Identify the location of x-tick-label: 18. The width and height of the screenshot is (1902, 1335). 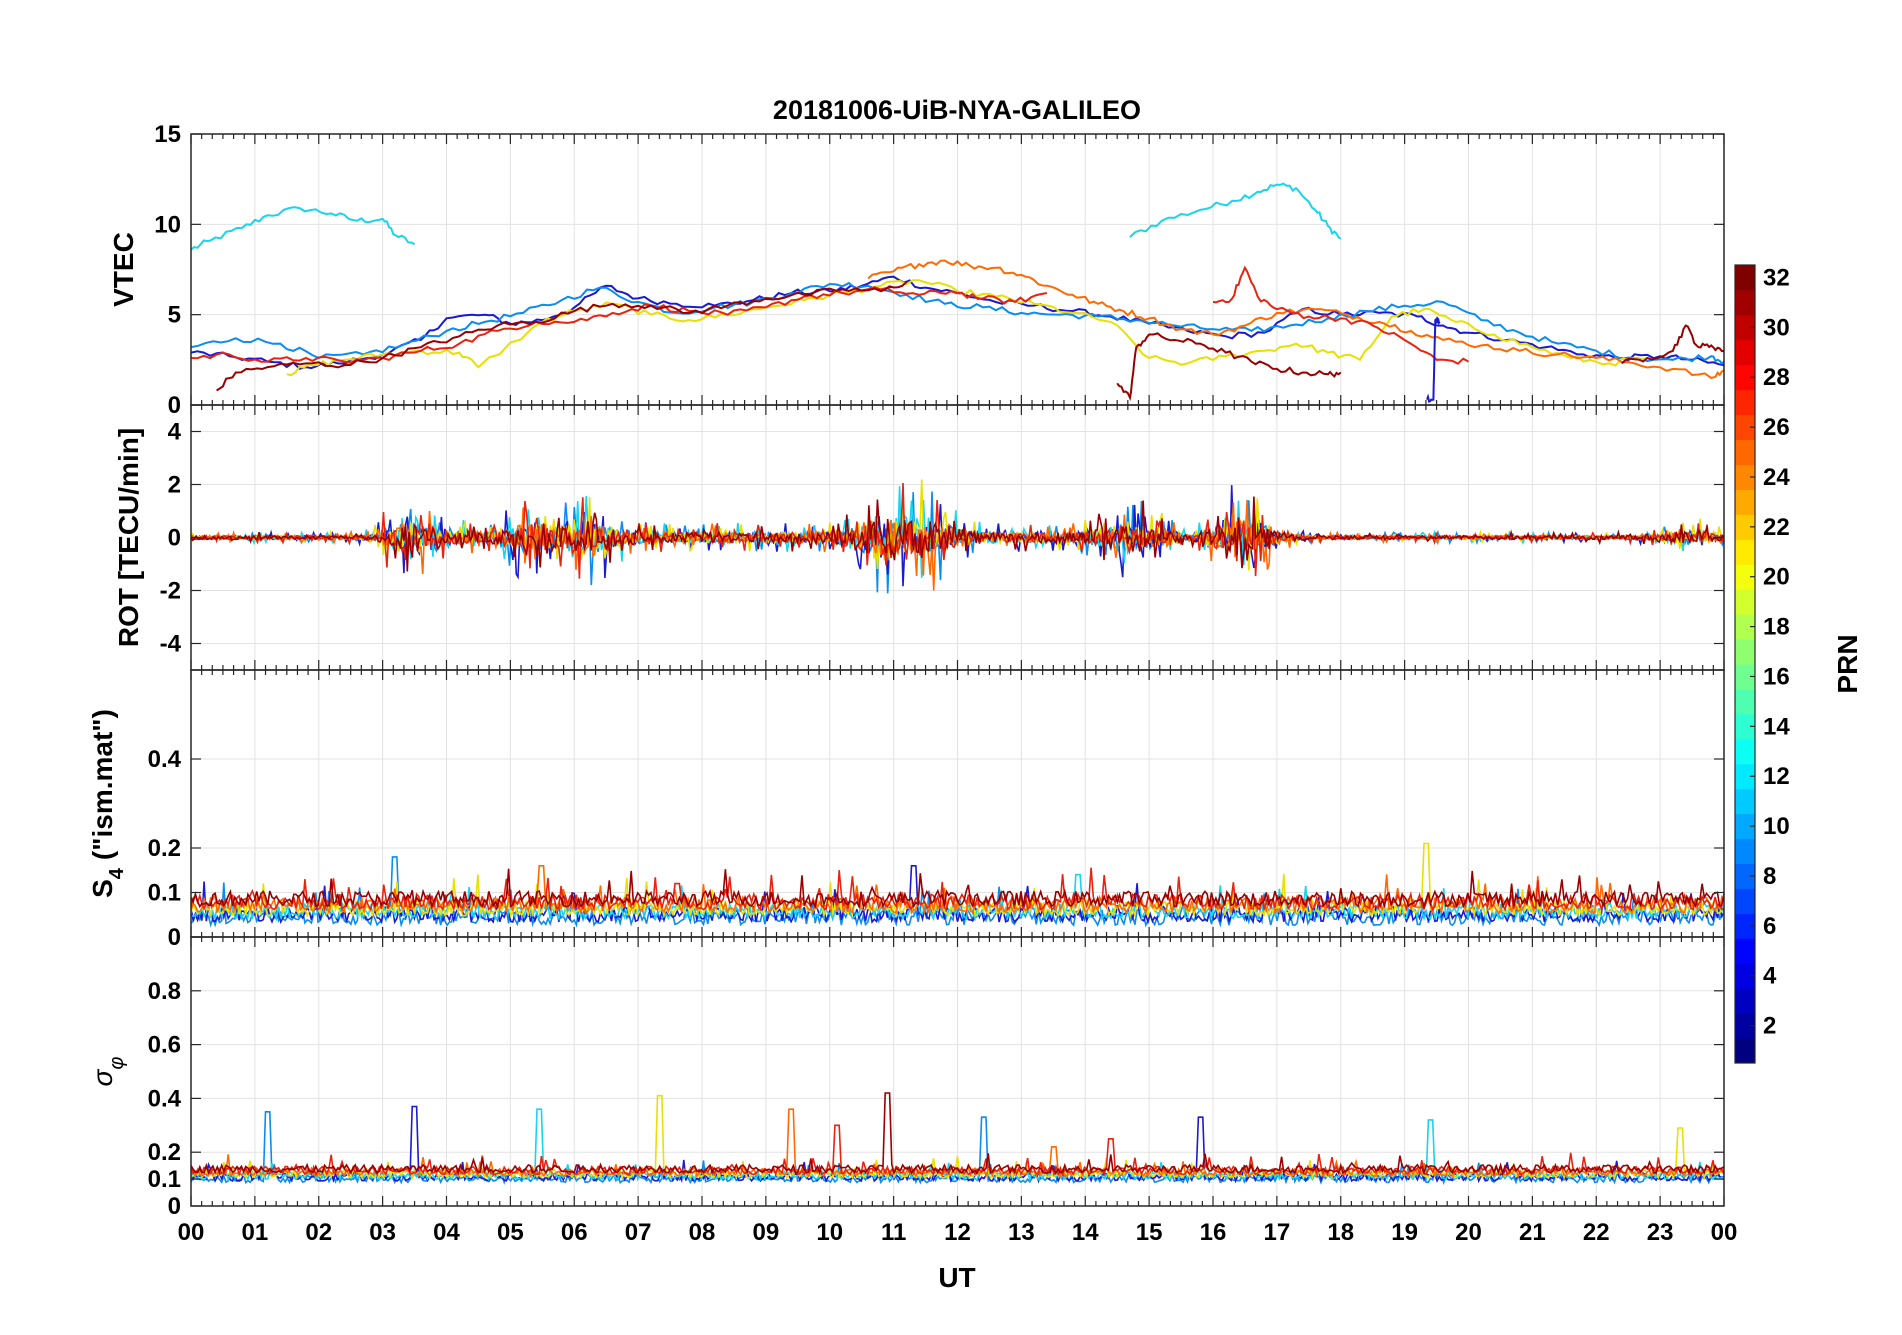
(1340, 1232).